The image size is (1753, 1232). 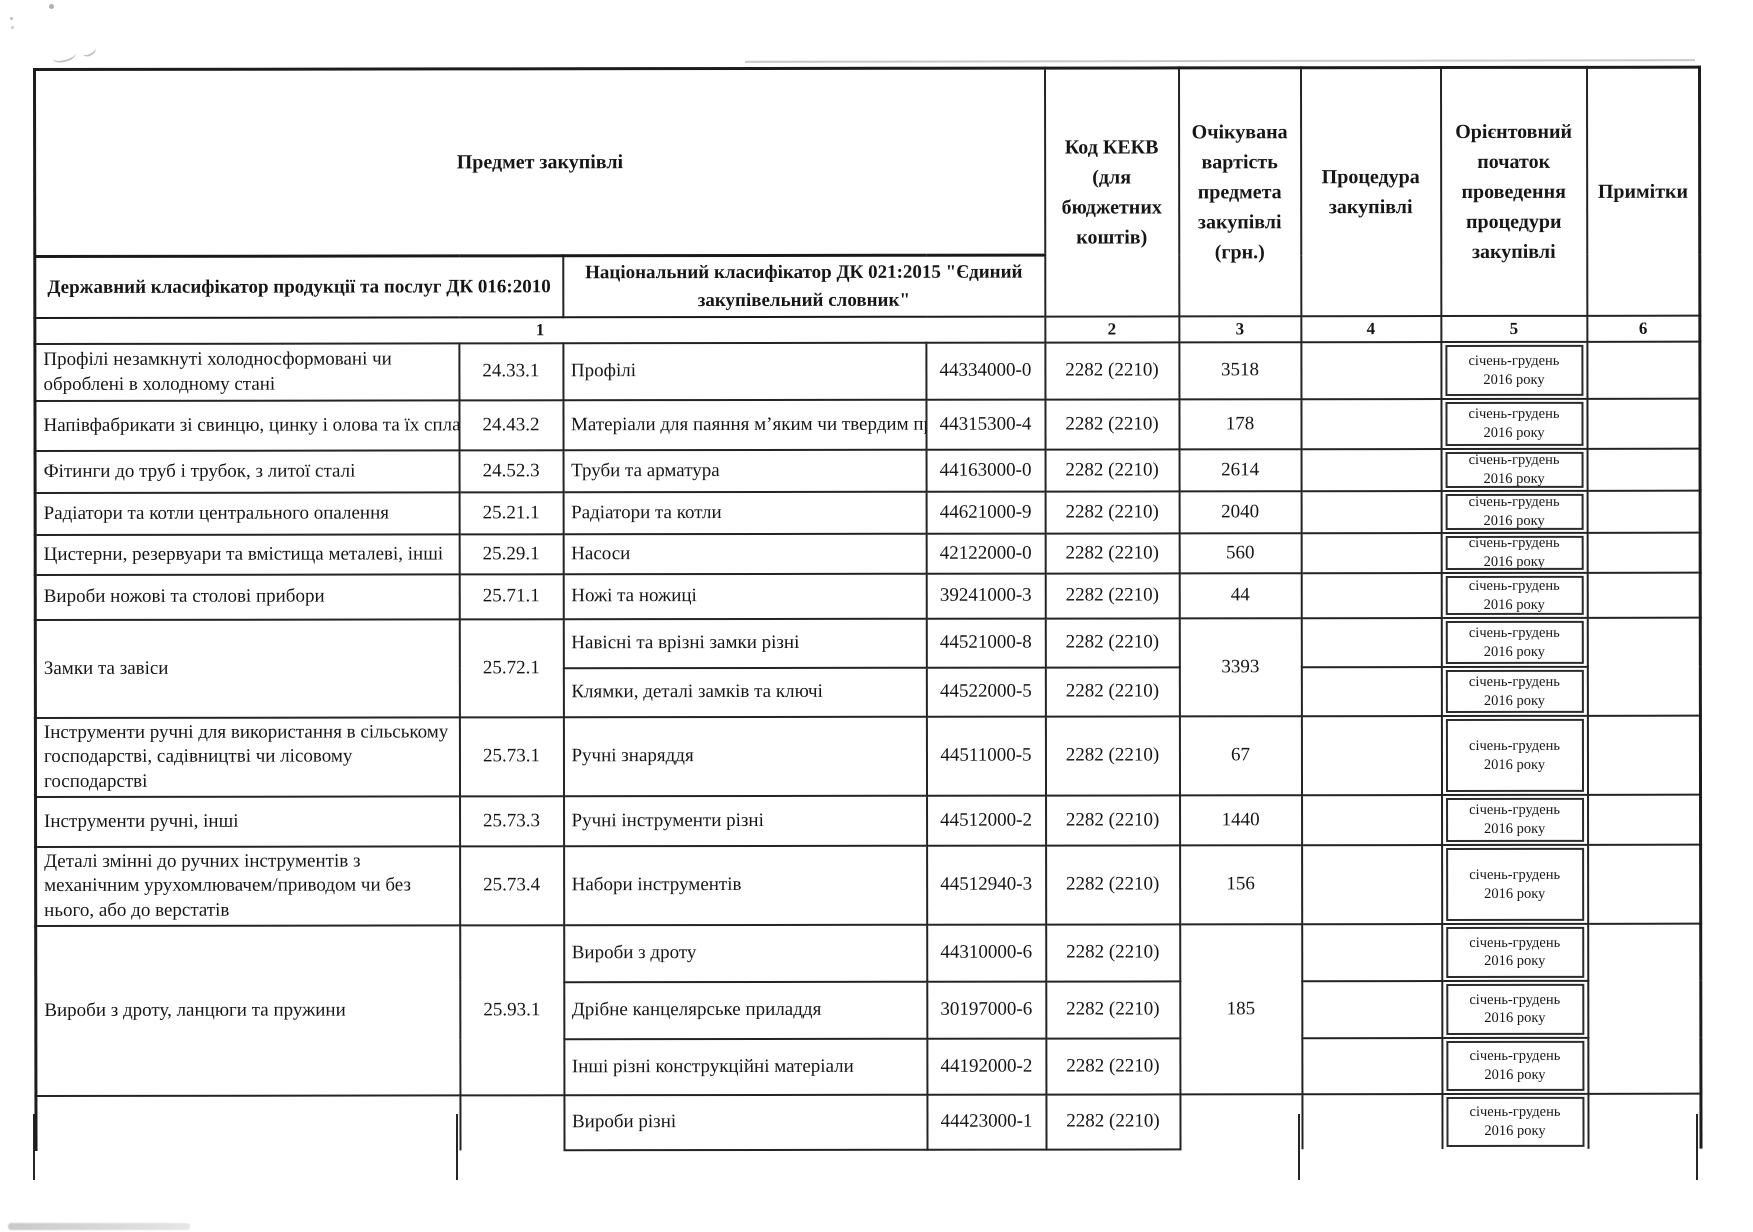 What do you see at coordinates (1239, 329) in the screenshot?
I see `column-number: 3` at bounding box center [1239, 329].